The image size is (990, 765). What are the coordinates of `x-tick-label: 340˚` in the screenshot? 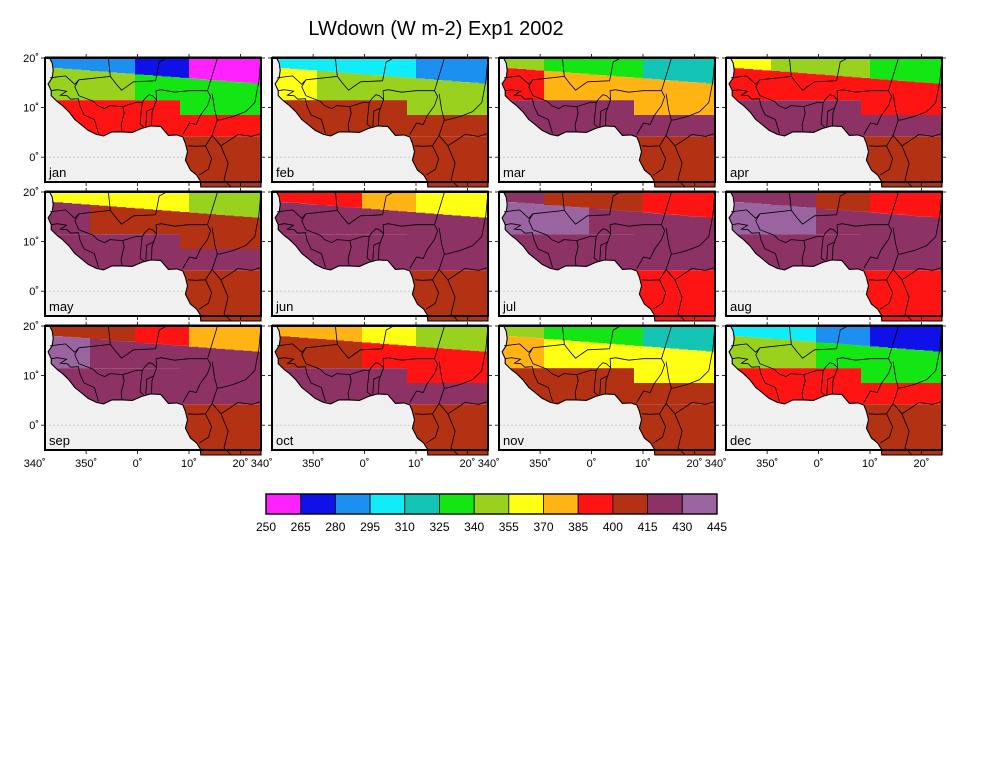 It's located at (716, 464).